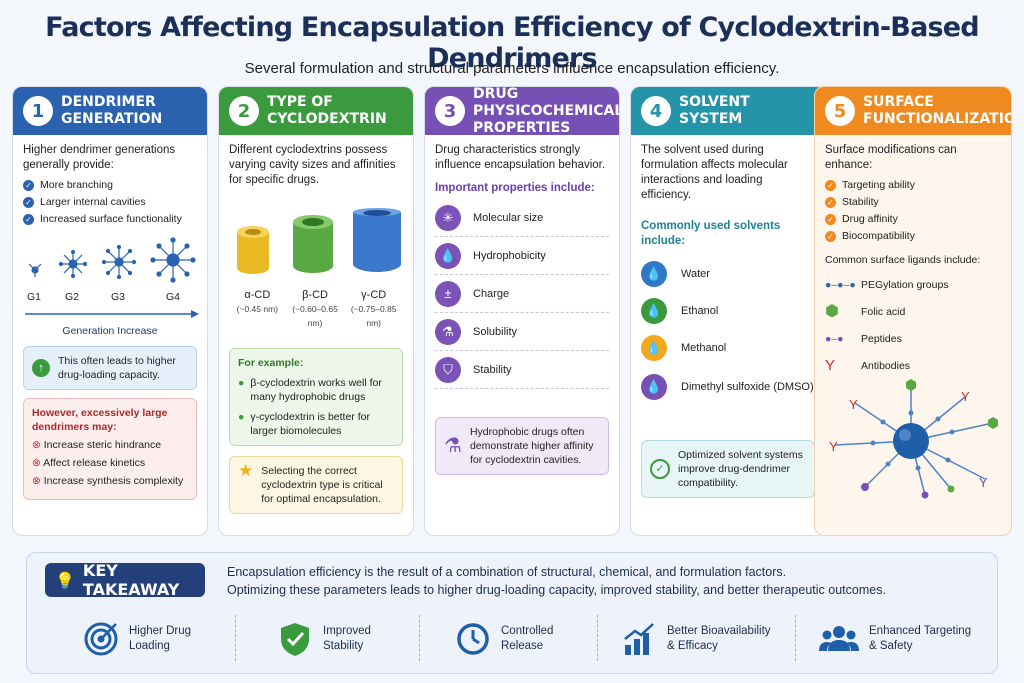 The image size is (1024, 683). I want to click on cyclodextrin-cups-illustration, so click(319, 241).